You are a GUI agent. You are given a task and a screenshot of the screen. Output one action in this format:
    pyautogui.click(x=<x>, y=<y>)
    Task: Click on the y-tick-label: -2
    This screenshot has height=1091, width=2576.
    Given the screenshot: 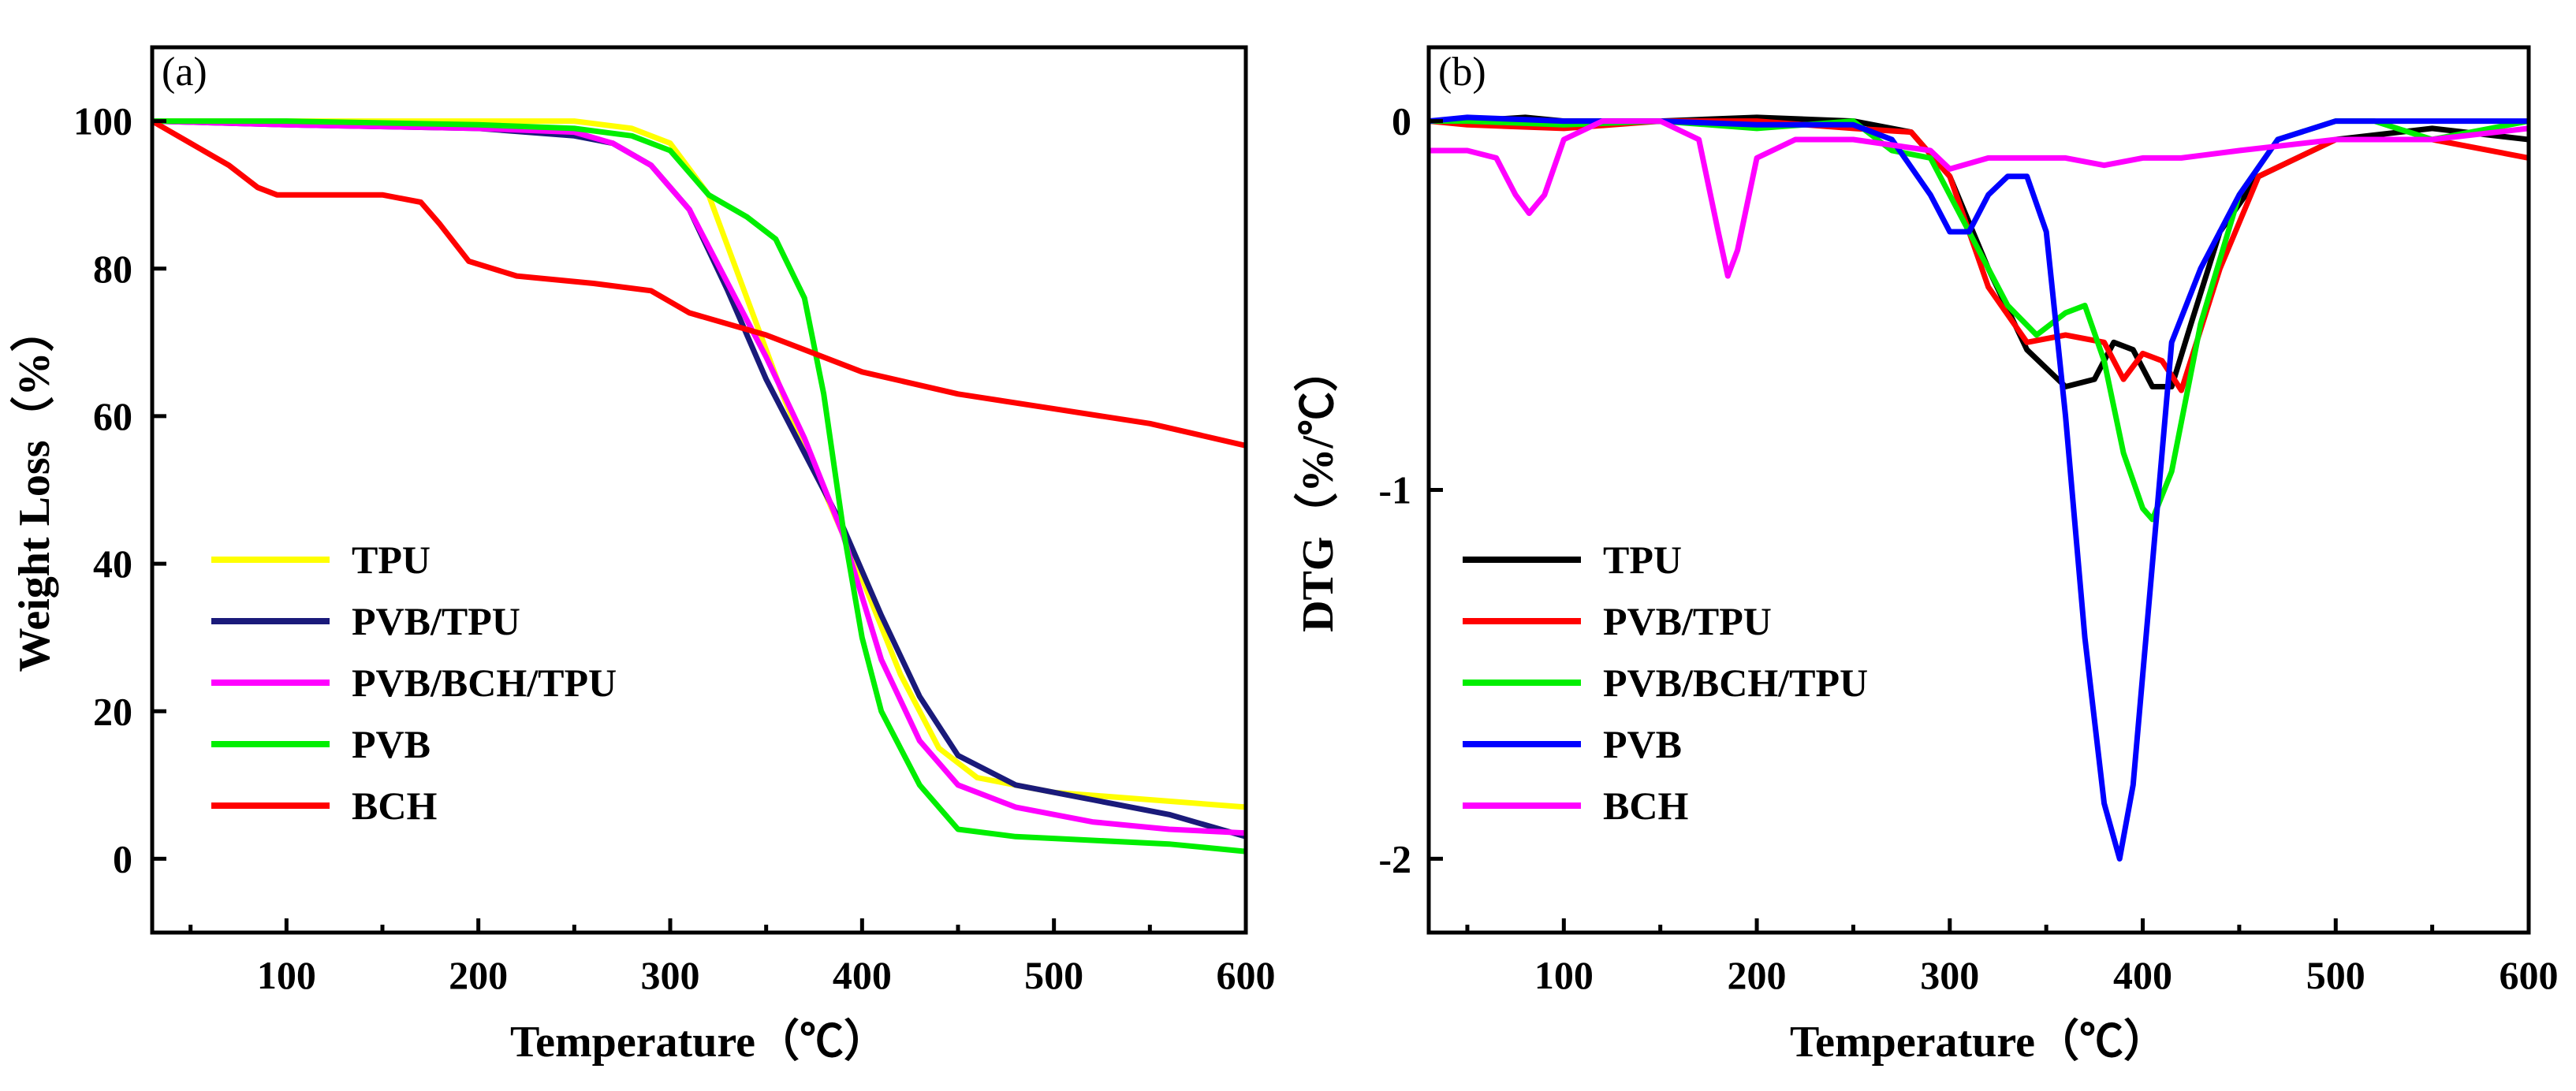 What is the action you would take?
    pyautogui.click(x=1394, y=858)
    